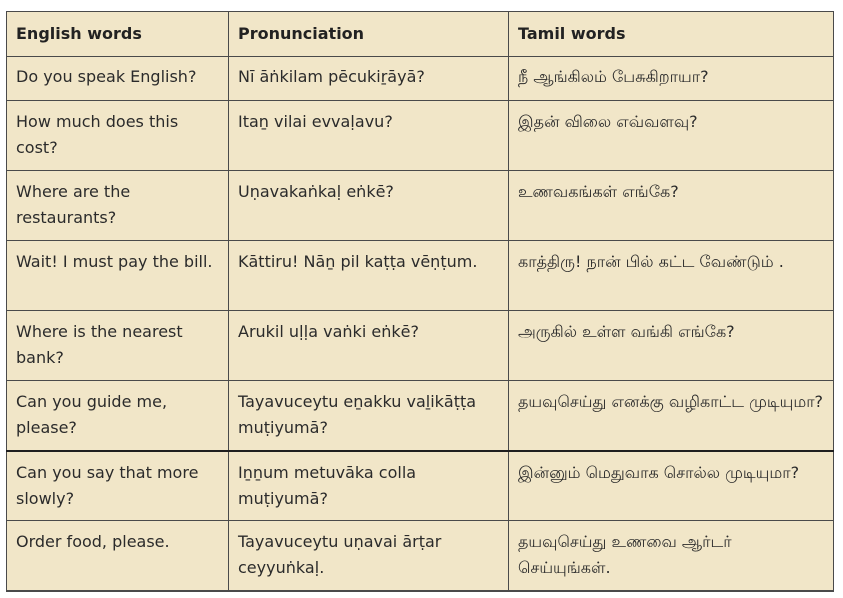 The height and width of the screenshot is (598, 843). Describe the element at coordinates (671, 34) in the screenshot. I see `header-tamil-words: Tamil words` at that location.